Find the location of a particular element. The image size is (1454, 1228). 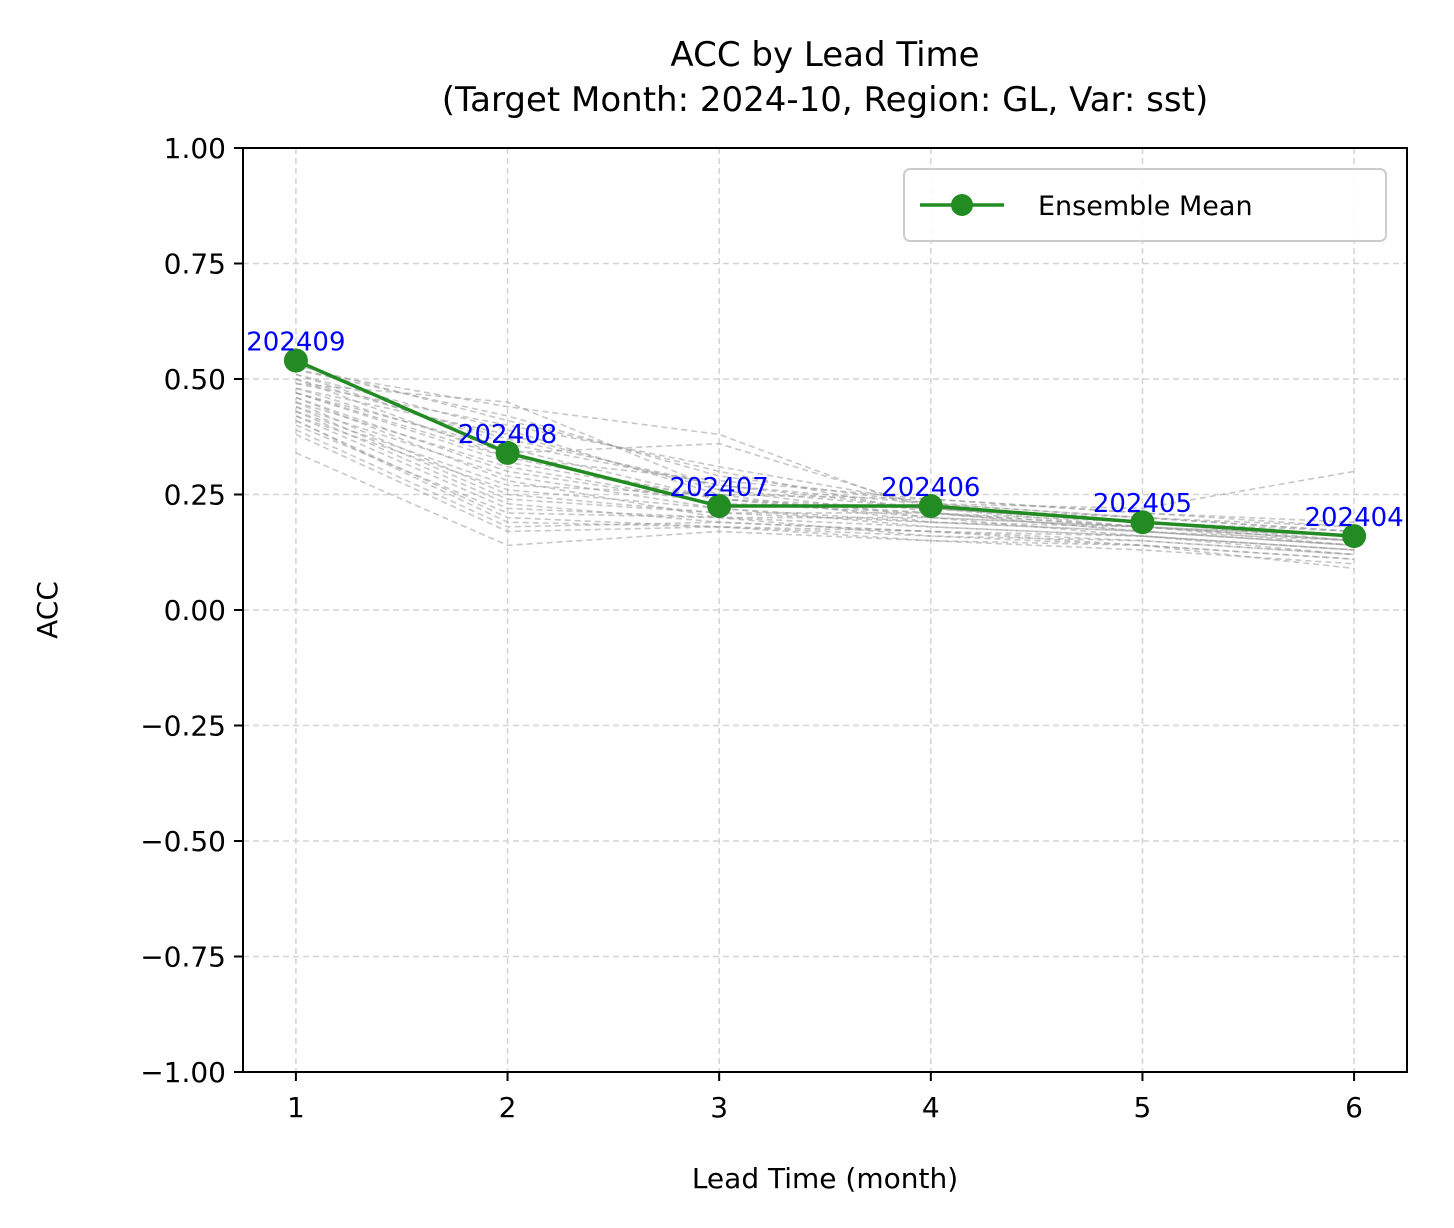

y-tick-label: 0.75 is located at coordinates (195, 264).